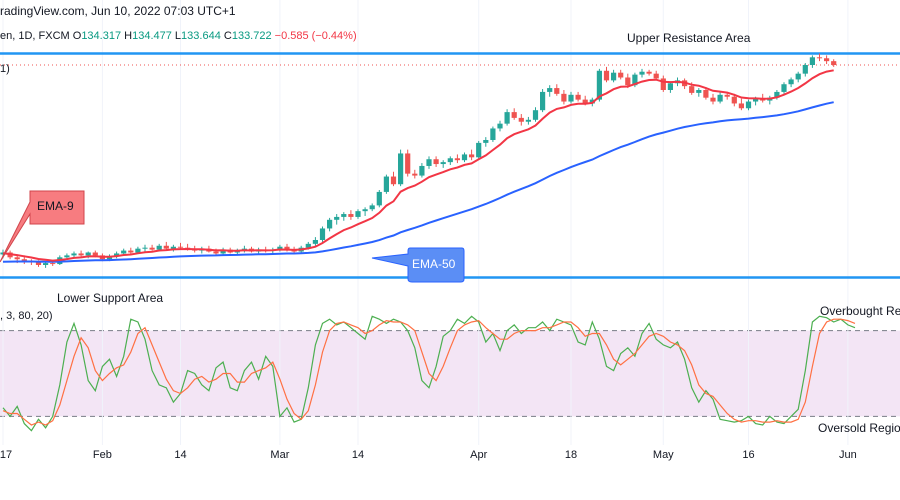 Image resolution: width=900 pixels, height=500 pixels. I want to click on x-tick-label: 16, so click(748, 455).